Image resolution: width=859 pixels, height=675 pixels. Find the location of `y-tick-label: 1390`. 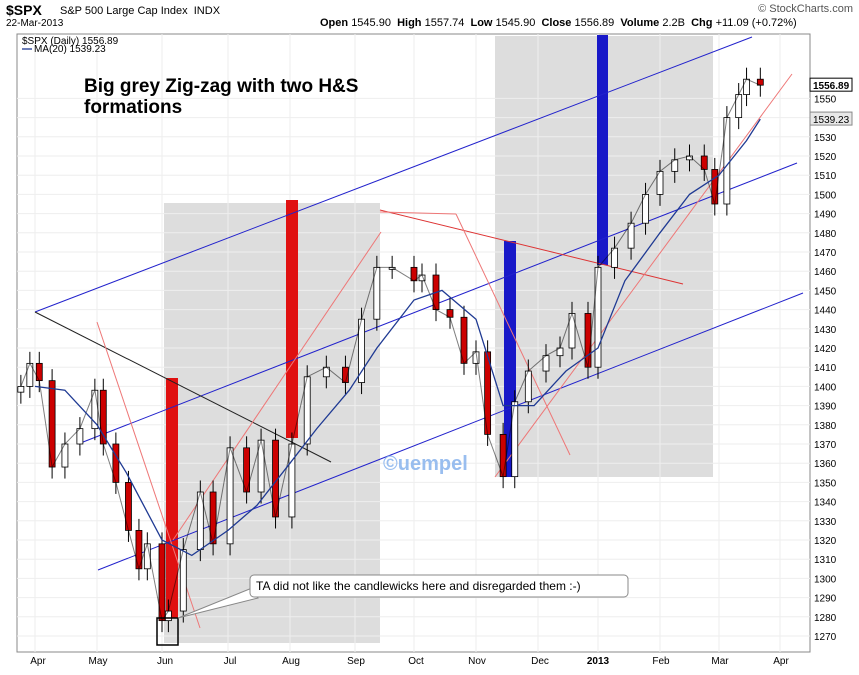

y-tick-label: 1390 is located at coordinates (825, 407).